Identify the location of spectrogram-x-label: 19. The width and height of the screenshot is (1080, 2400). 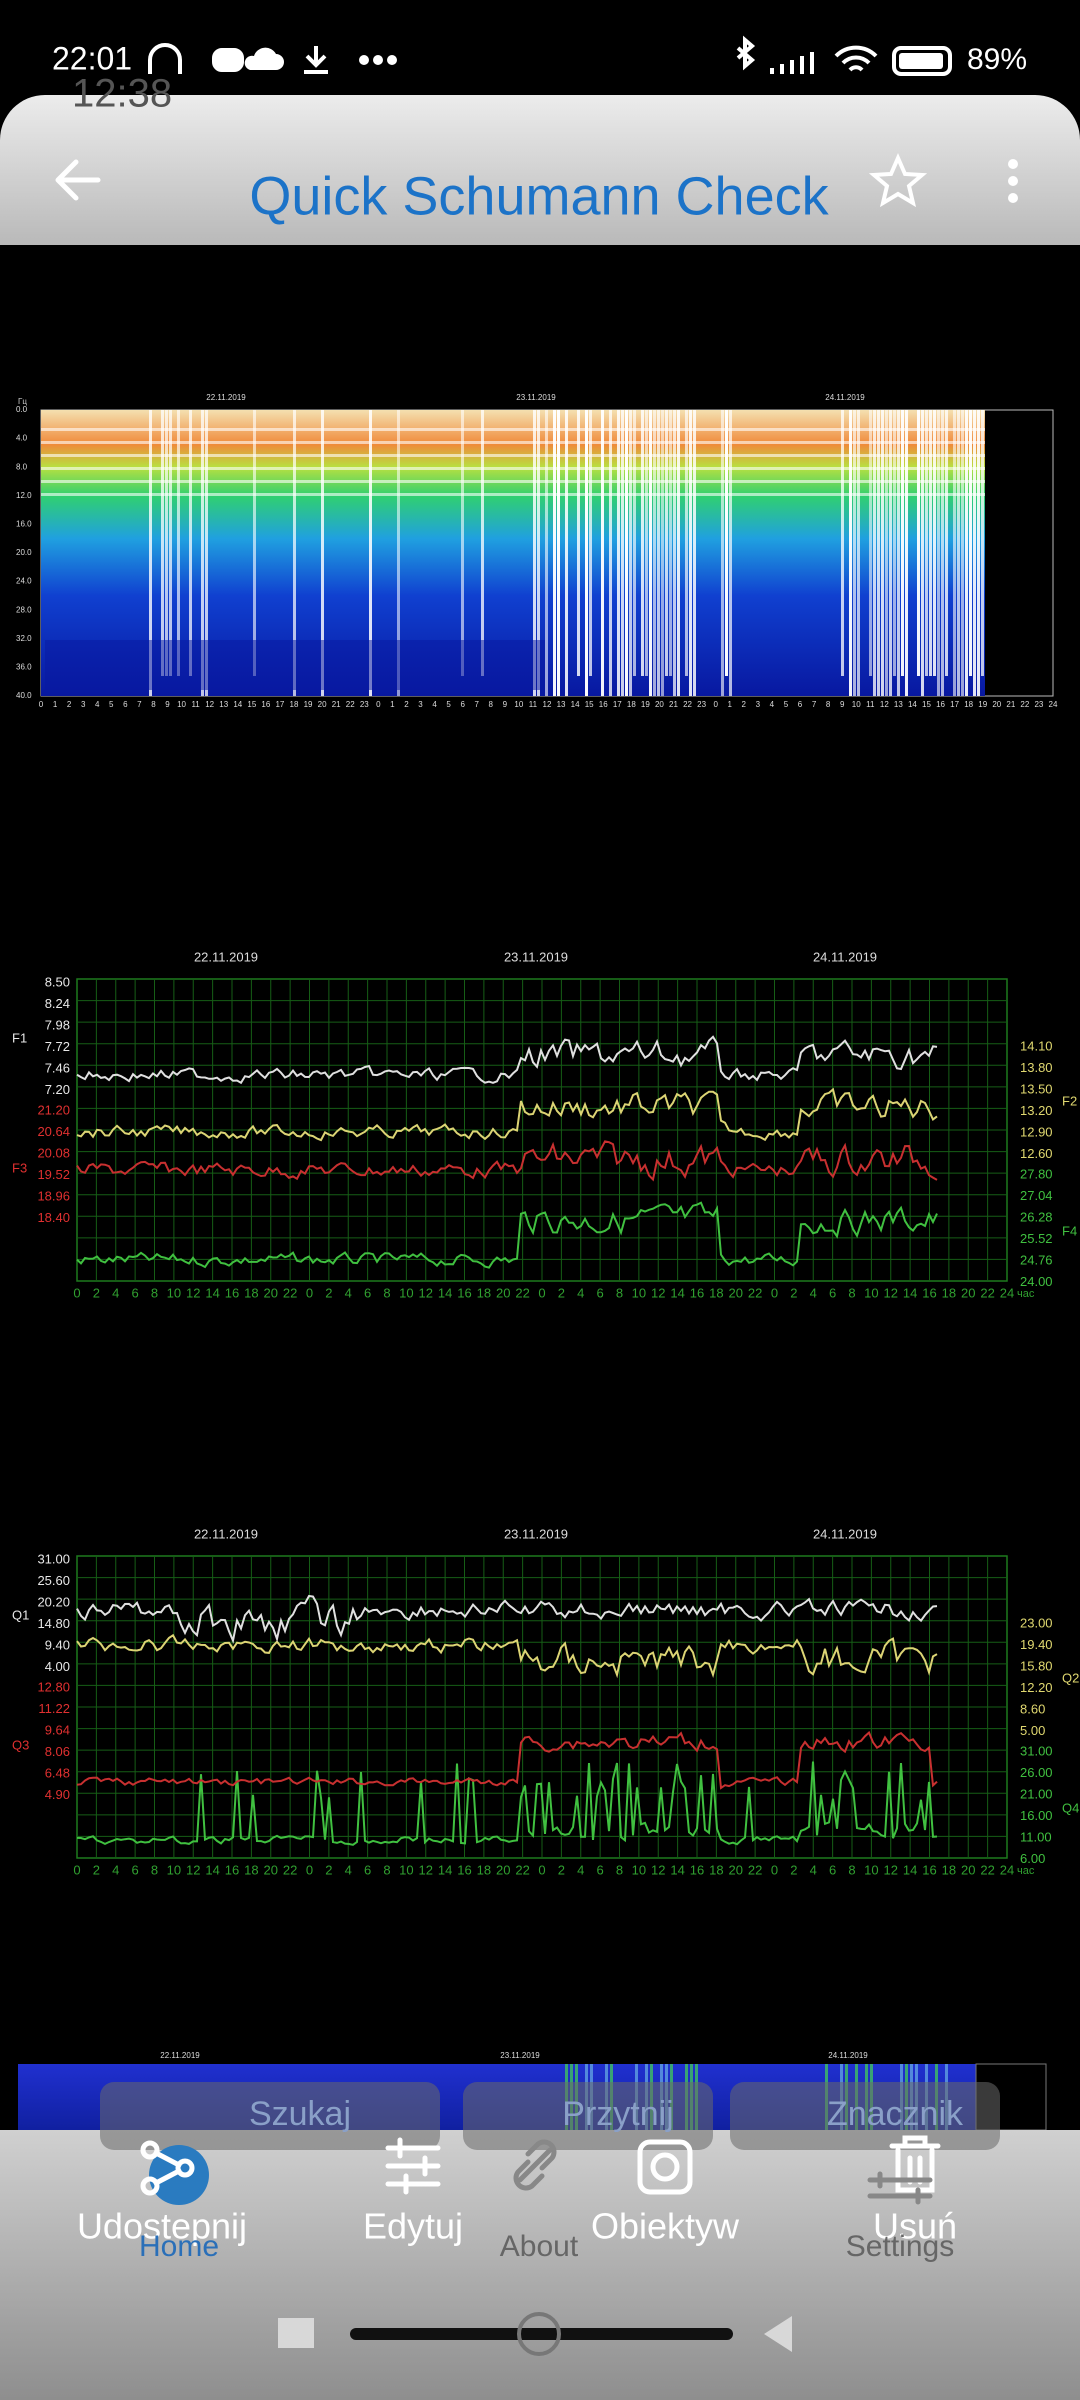
(982, 704).